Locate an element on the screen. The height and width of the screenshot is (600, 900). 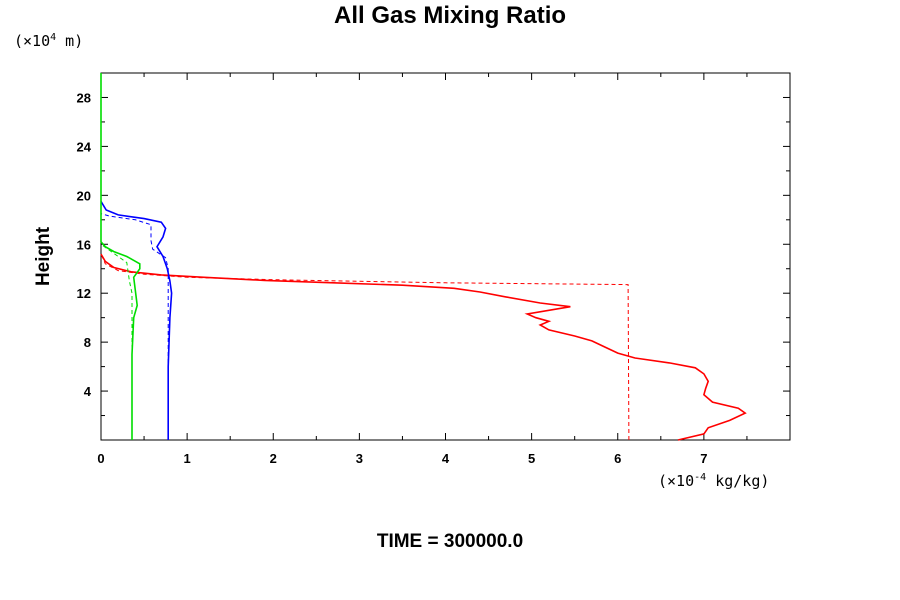
time-footer: TIME = 300000.0 is located at coordinates (450, 542).